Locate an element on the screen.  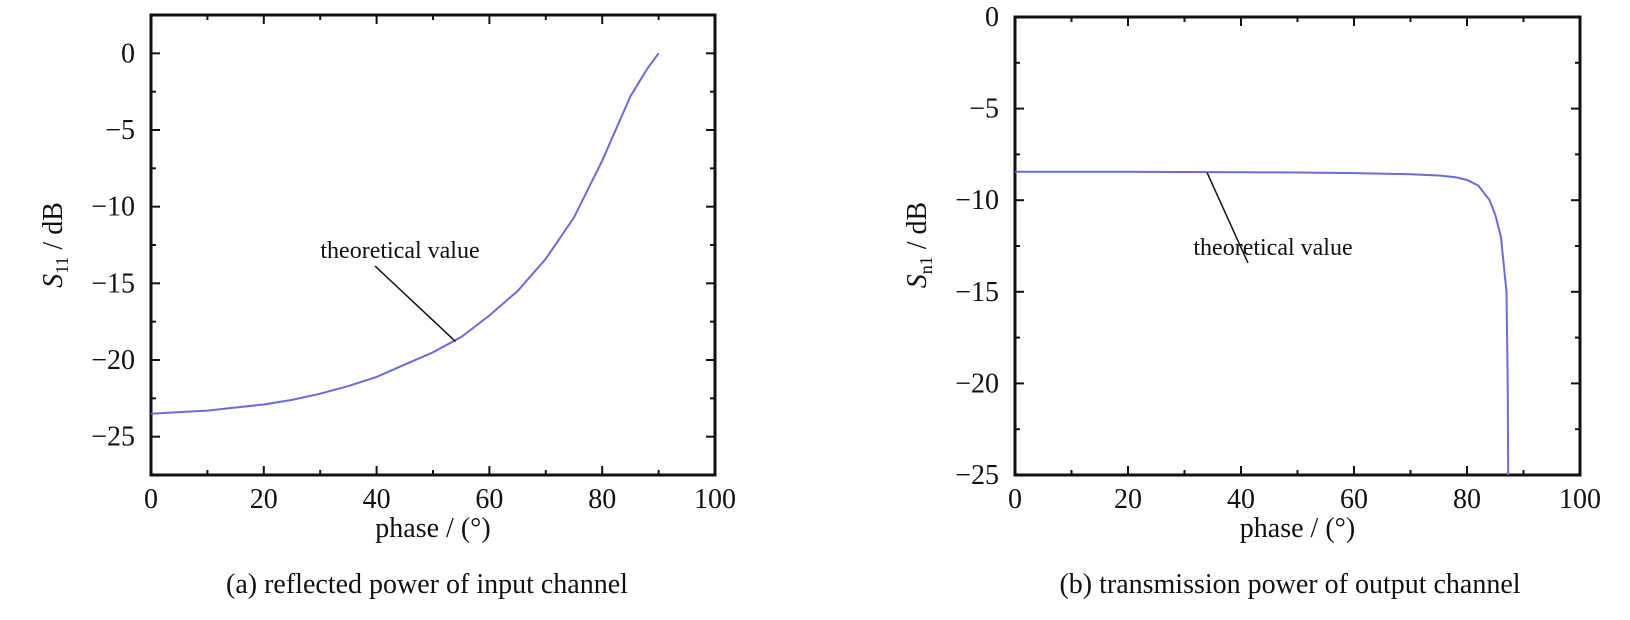
chart-b-caption: (b) transmission power of output channel is located at coordinates (1289, 584).